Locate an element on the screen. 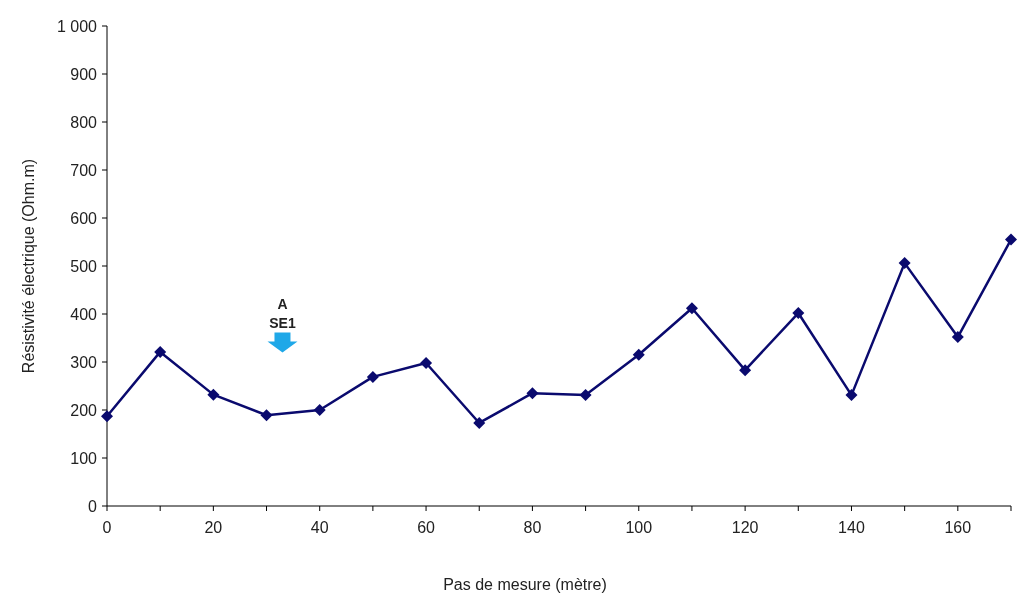  y-tick-label: 100 is located at coordinates (84, 458).